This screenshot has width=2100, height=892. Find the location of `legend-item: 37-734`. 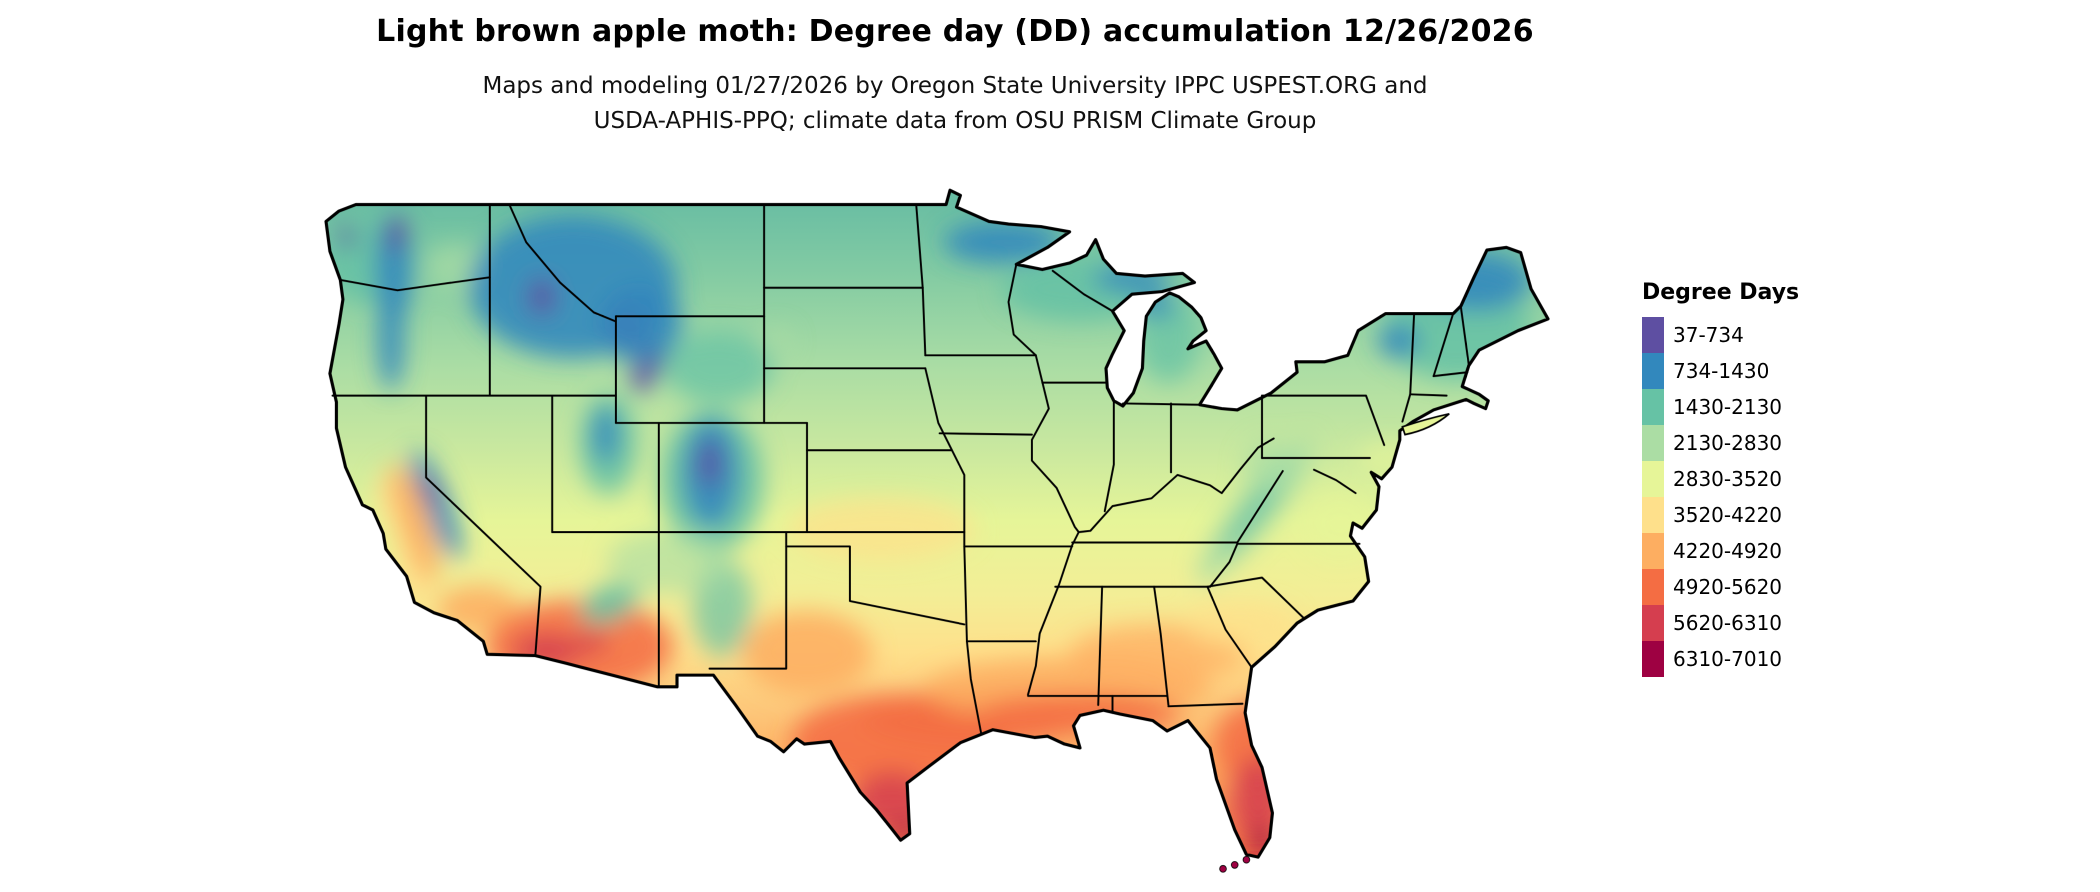

legend-item: 37-734 is located at coordinates (1720, 335).